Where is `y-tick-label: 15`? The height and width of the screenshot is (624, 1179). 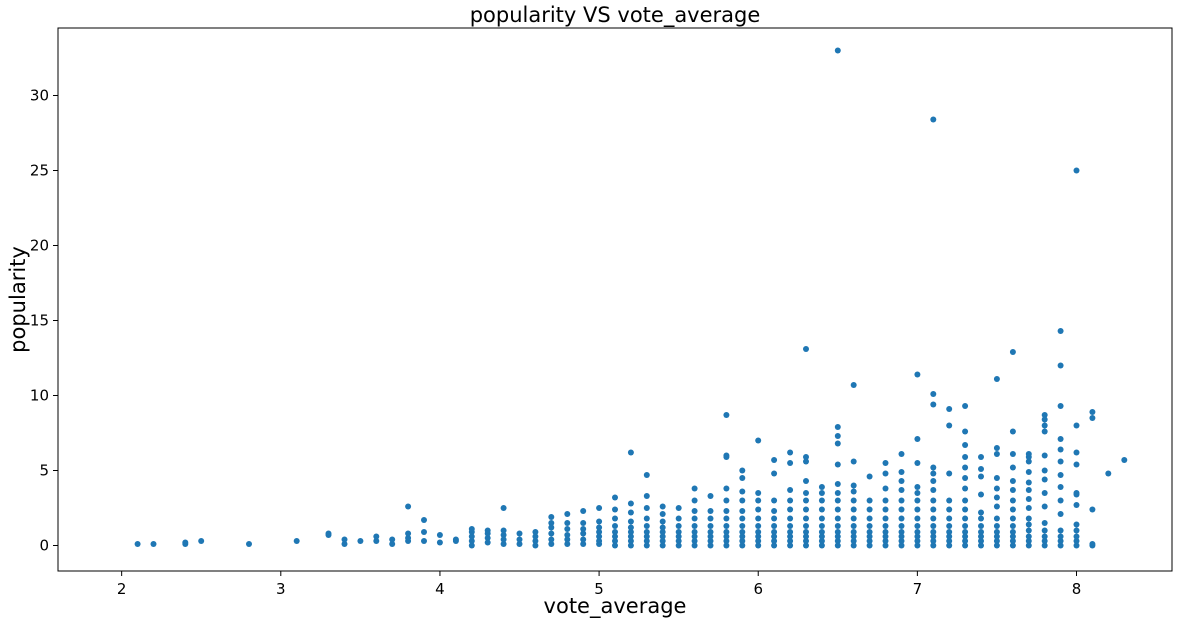
y-tick-label: 15 is located at coordinates (39, 321).